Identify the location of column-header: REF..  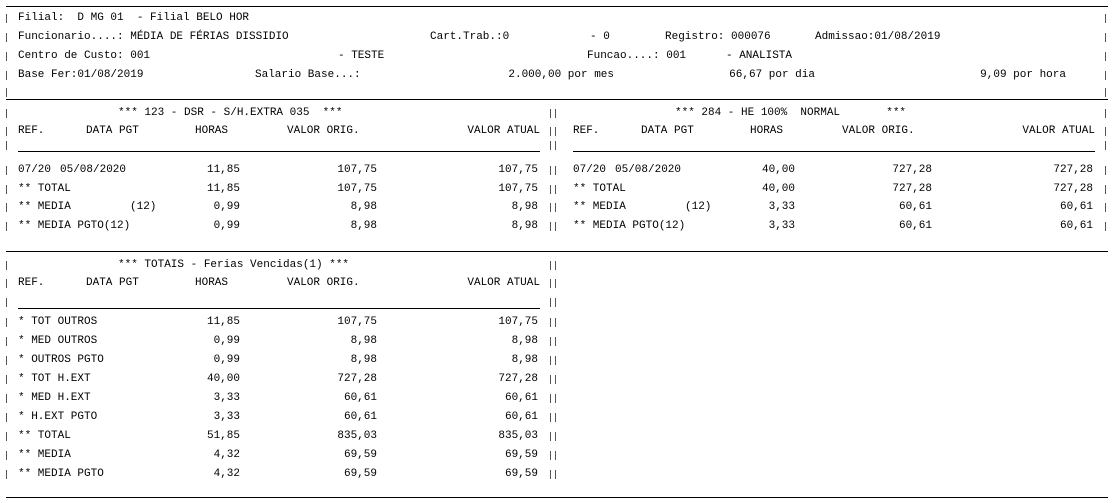
(31, 283).